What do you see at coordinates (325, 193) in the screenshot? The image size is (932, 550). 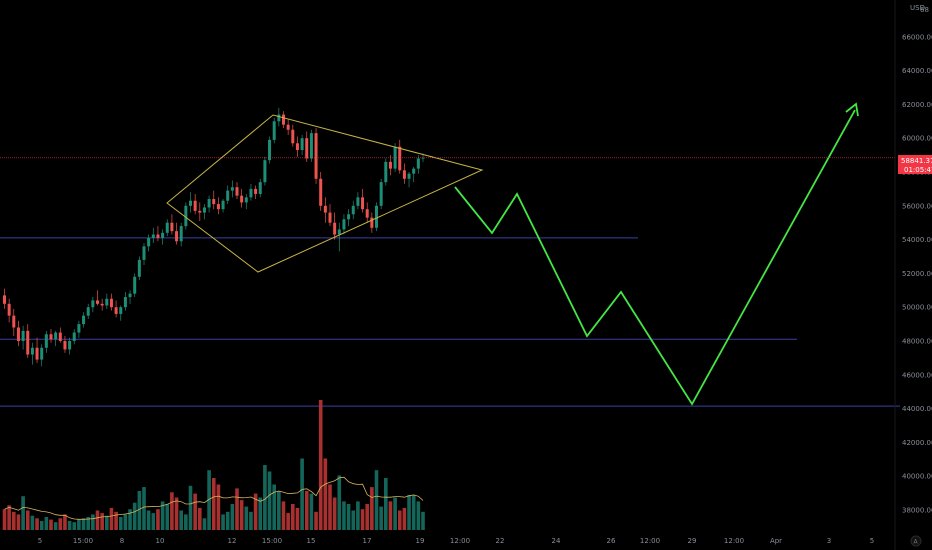 I see `diamond-pattern-drawing` at bounding box center [325, 193].